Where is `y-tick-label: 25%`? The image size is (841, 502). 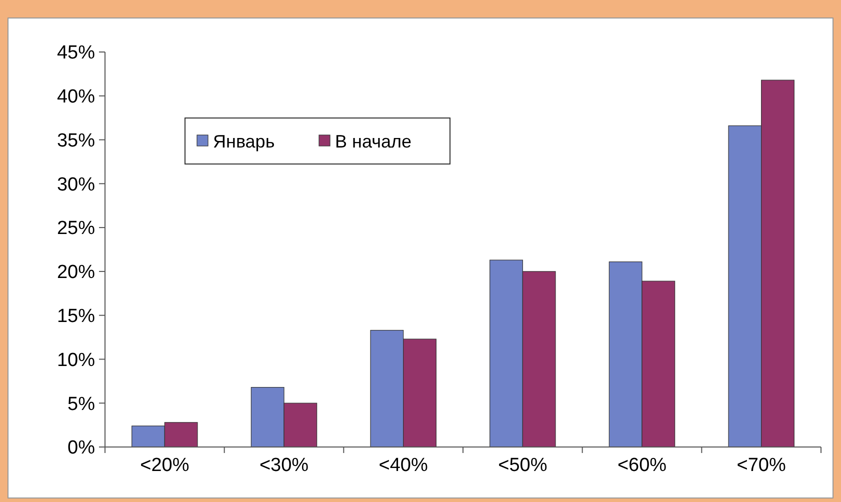 y-tick-label: 25% is located at coordinates (76, 229).